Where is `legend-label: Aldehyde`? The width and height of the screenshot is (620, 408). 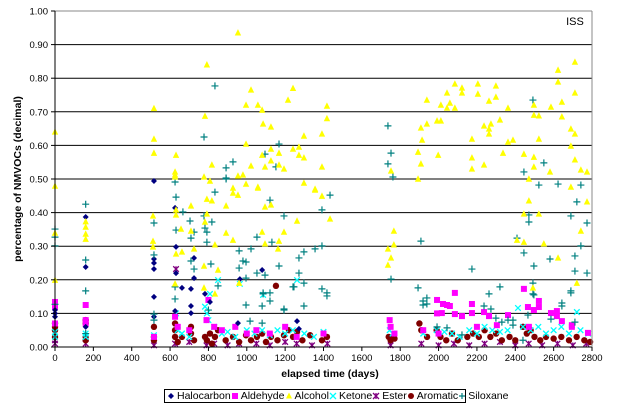 legend-label: Aldehyde is located at coordinates (262, 396).